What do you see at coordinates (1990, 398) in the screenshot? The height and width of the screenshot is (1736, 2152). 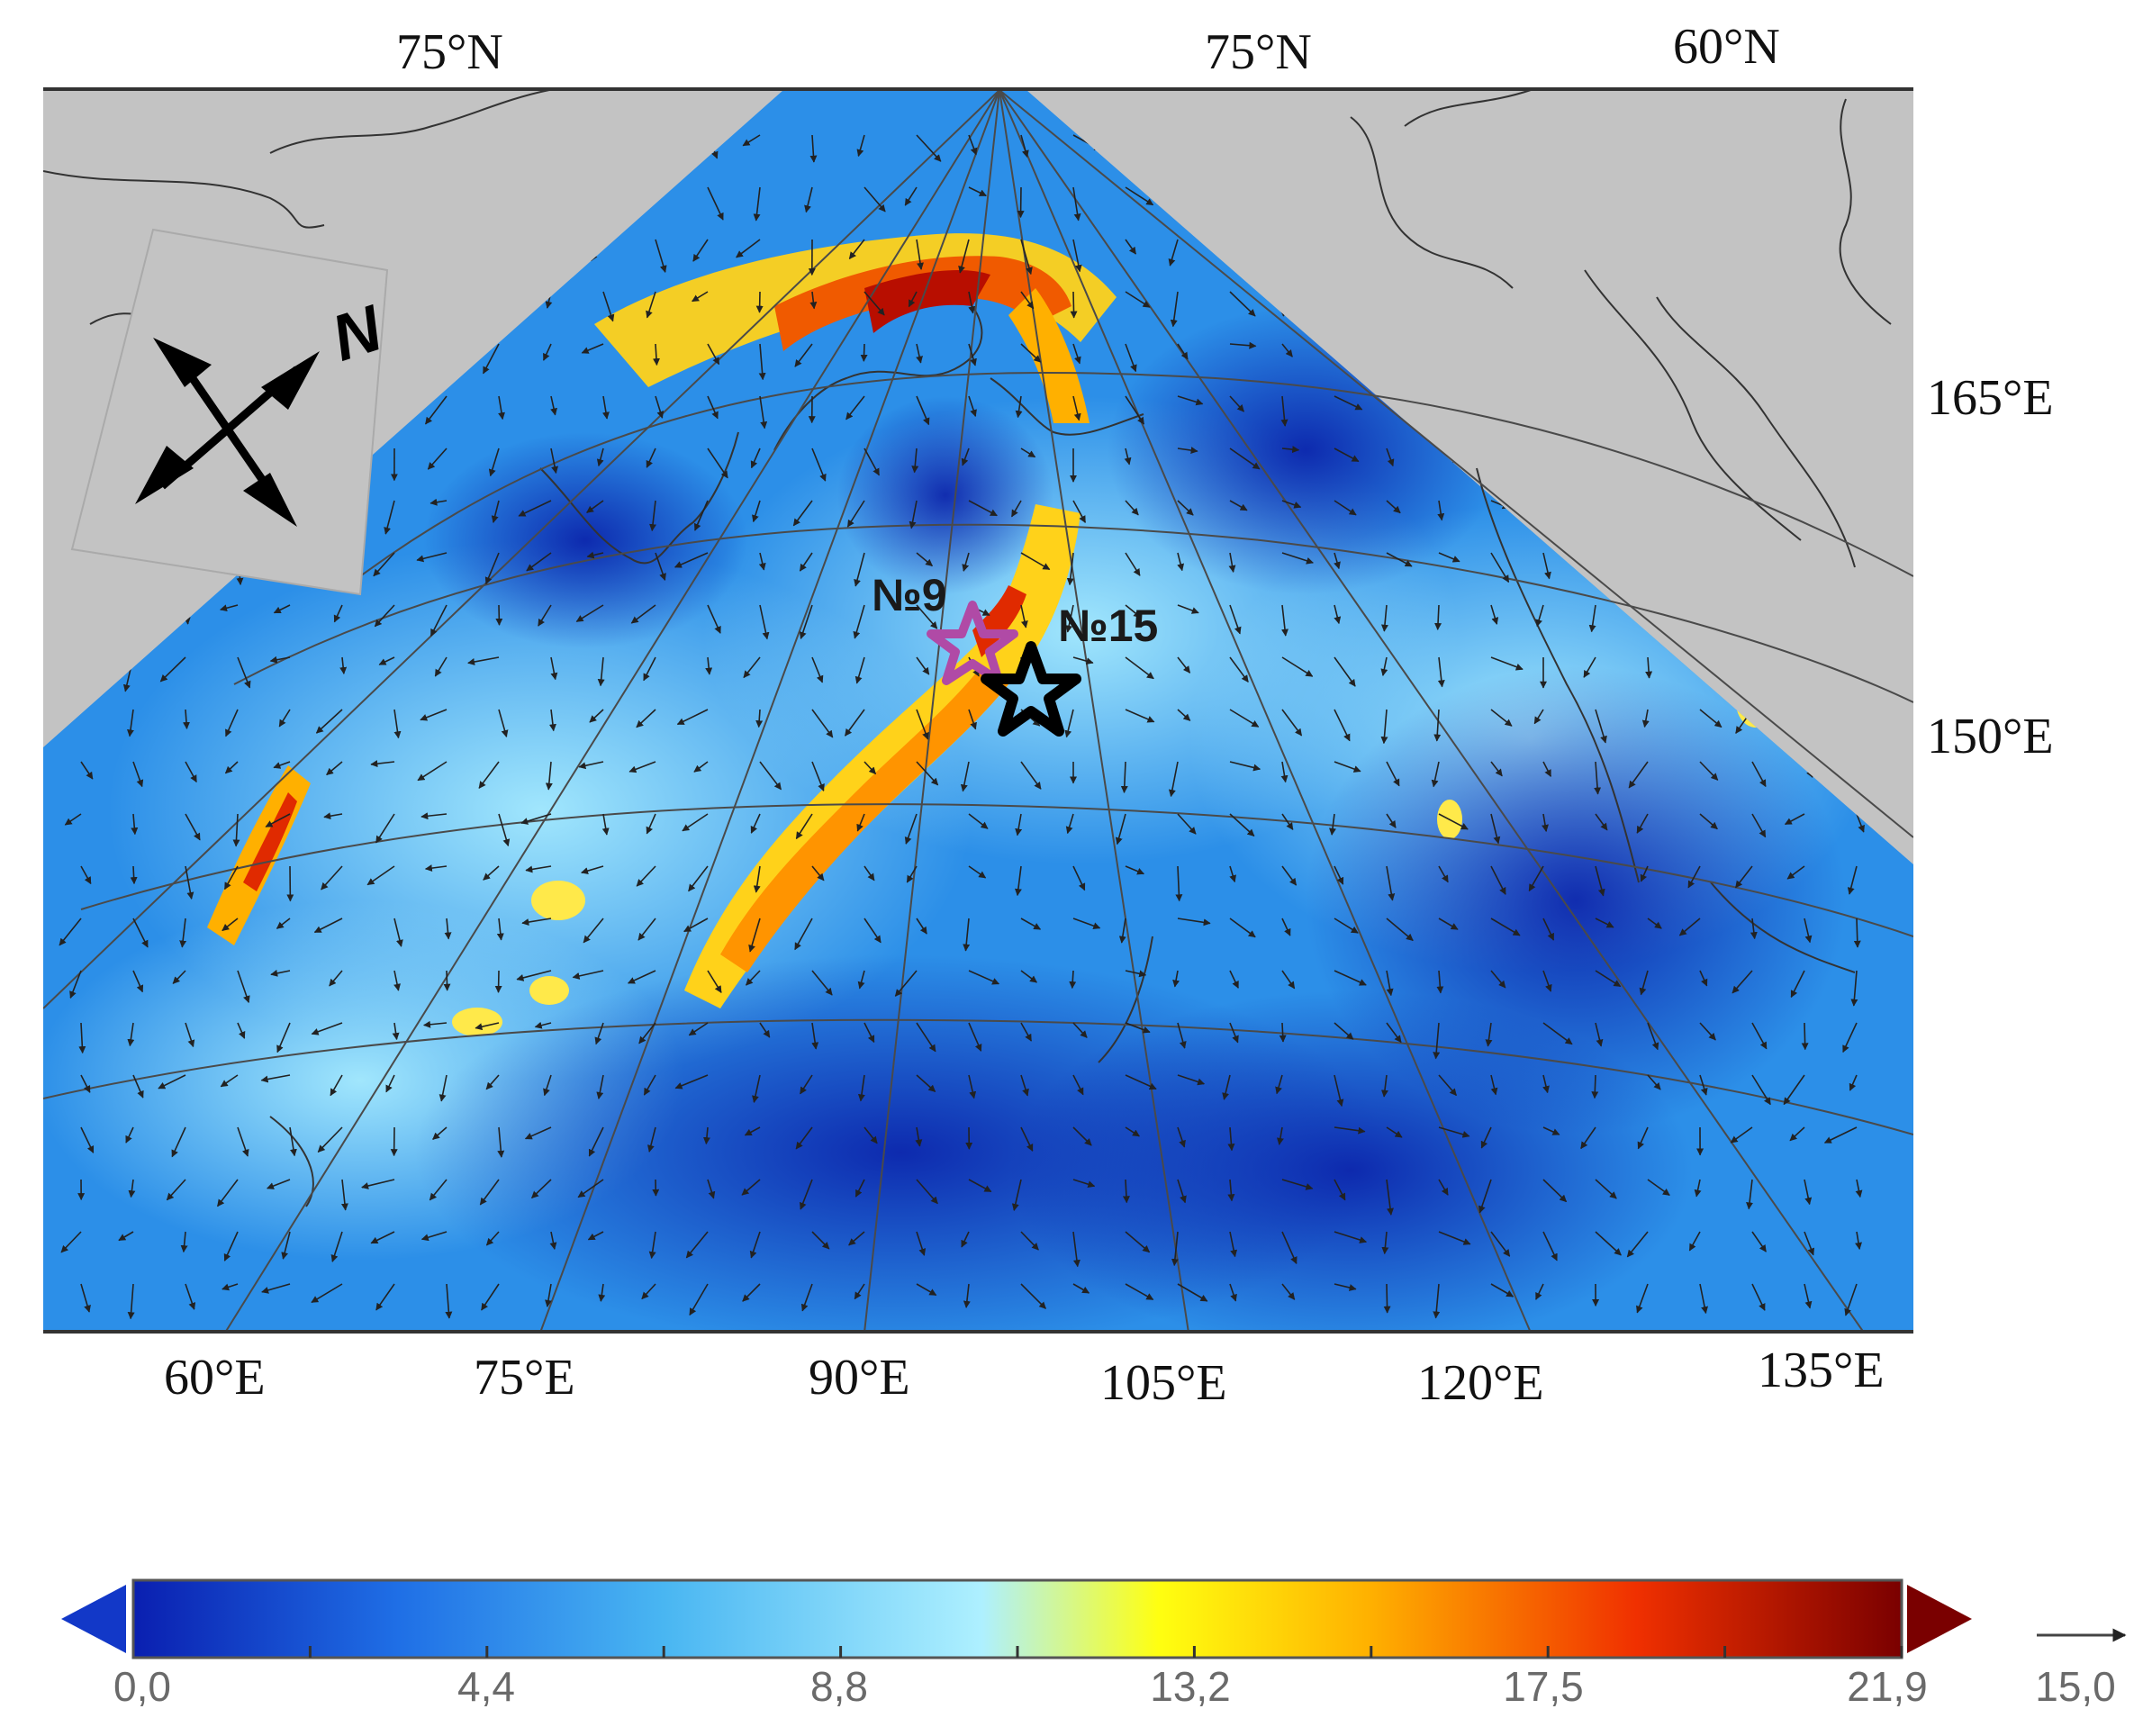 I see `right-lon-label-165: 165°E` at bounding box center [1990, 398].